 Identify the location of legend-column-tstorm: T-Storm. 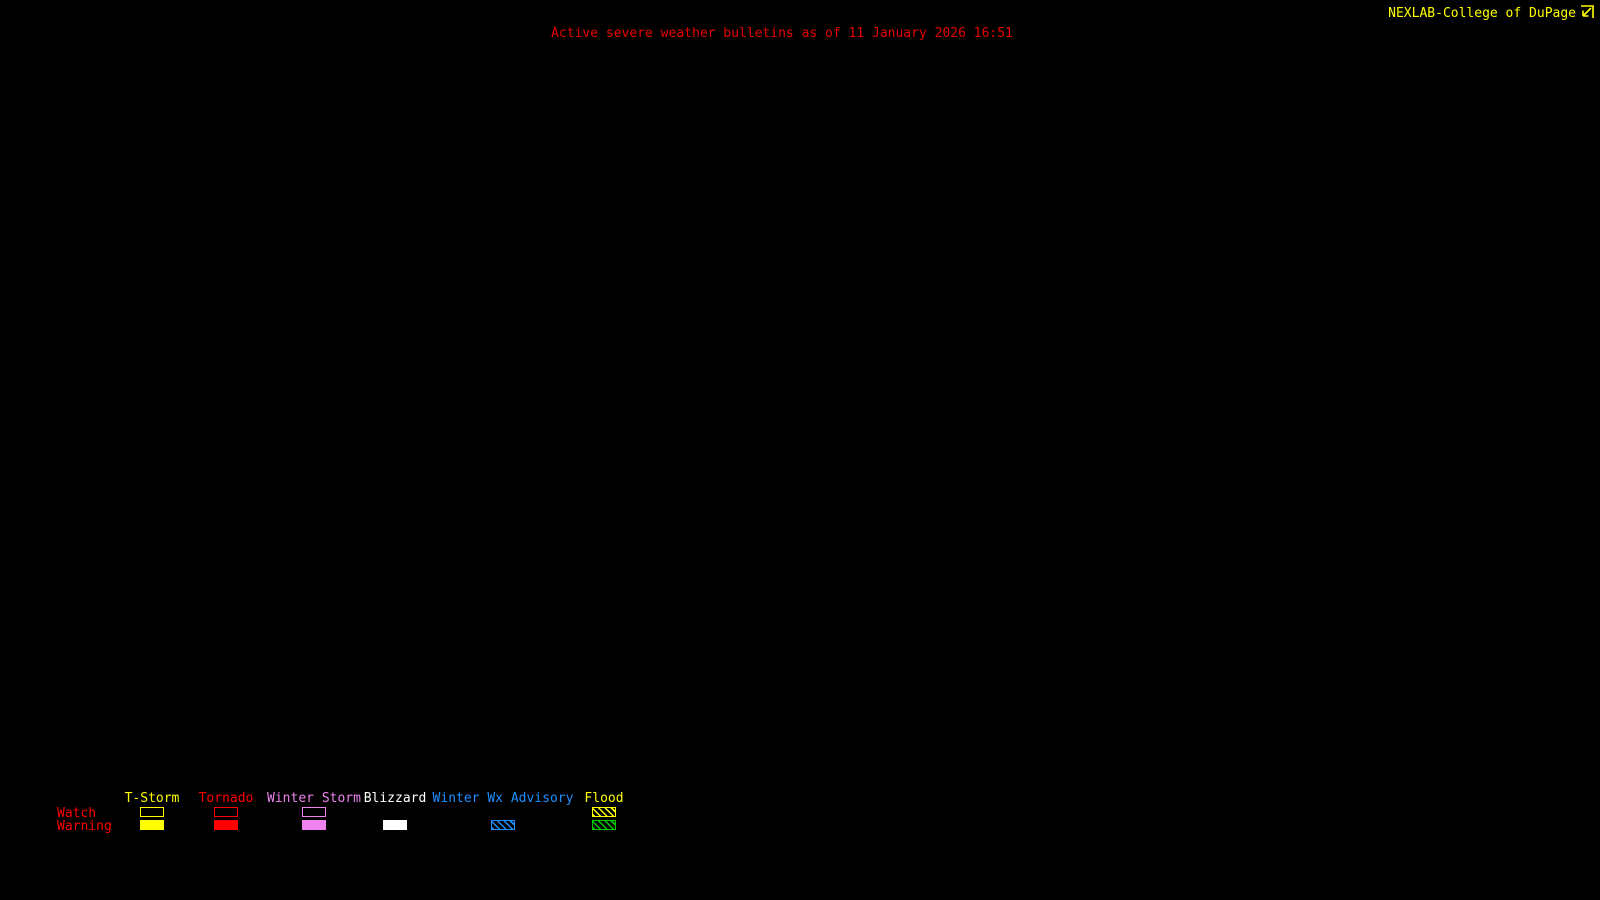
(152, 811).